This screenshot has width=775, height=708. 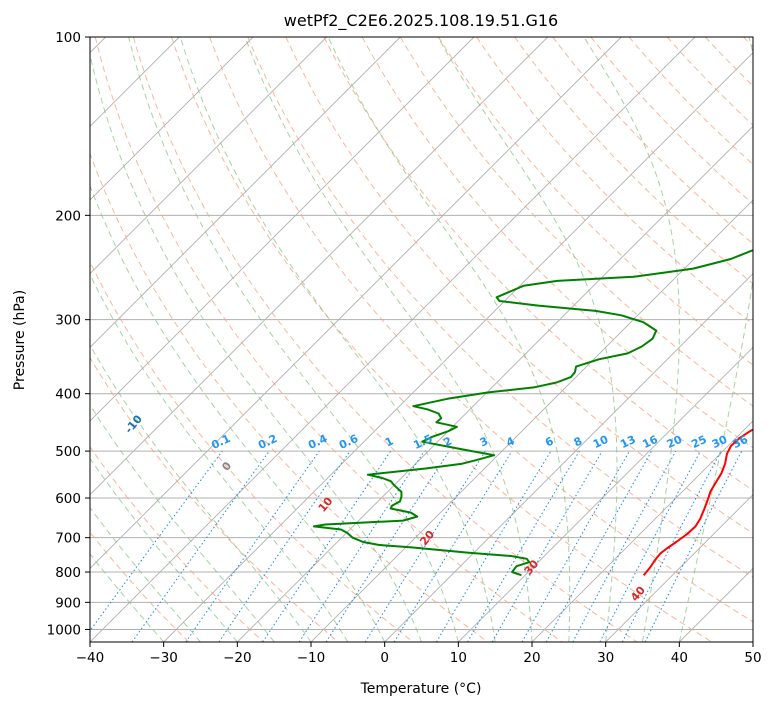 I want to click on x-tick-label: 50, so click(x=752, y=658).